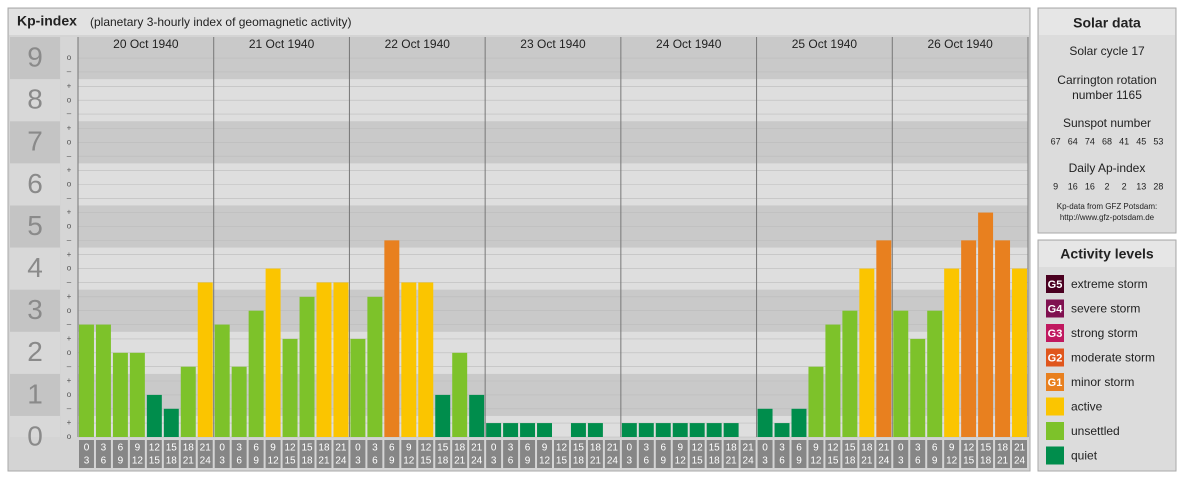 The image size is (1184, 480). What do you see at coordinates (1113, 358) in the screenshot?
I see `legend-label: moderate storm` at bounding box center [1113, 358].